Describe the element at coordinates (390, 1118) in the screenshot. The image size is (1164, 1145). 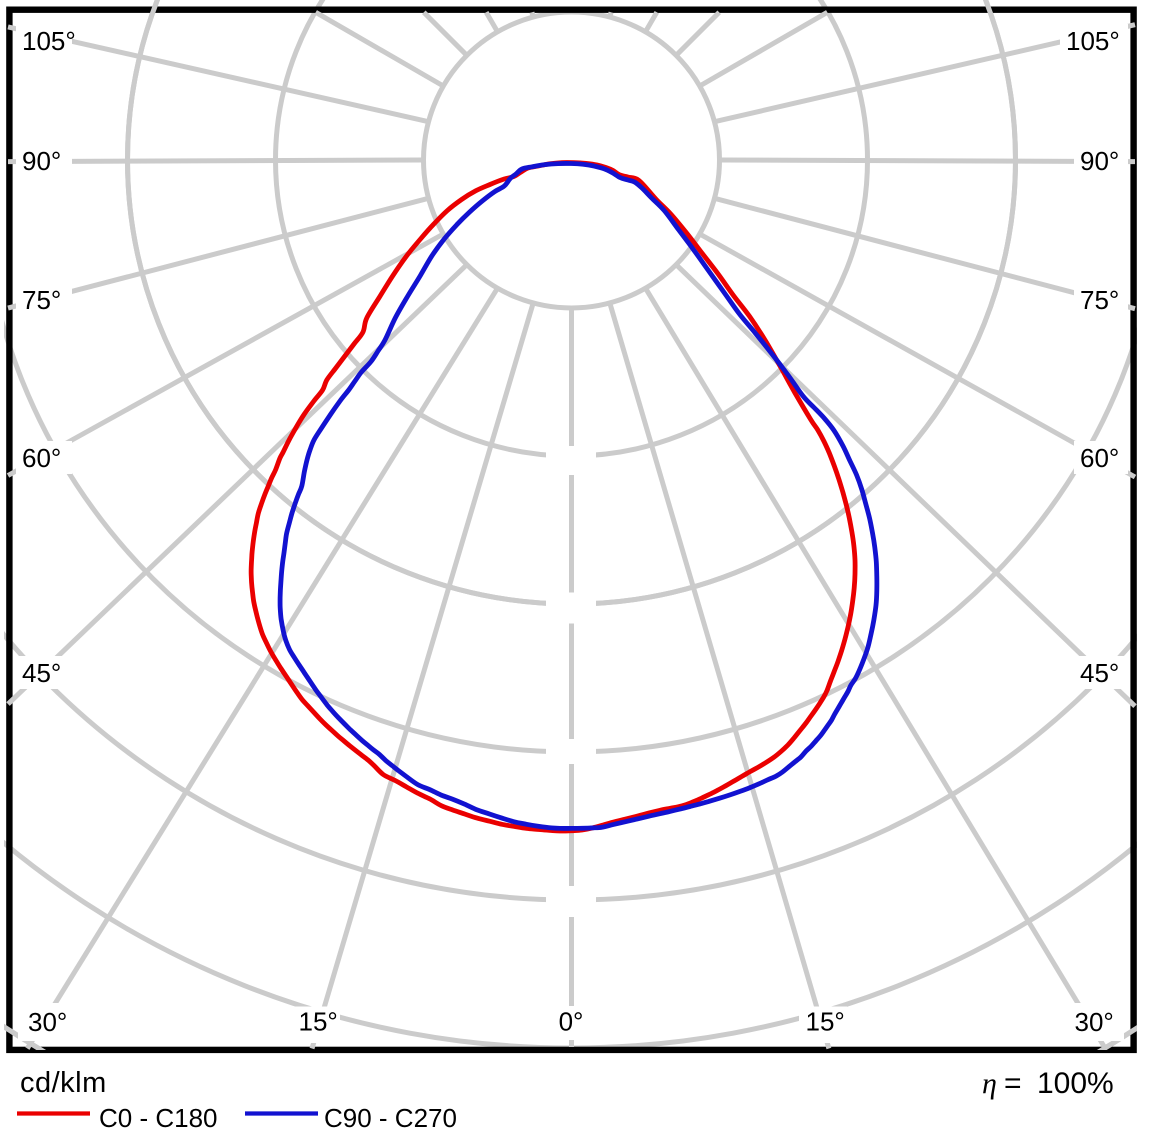
I see `svg-text: C90 - C270` at that location.